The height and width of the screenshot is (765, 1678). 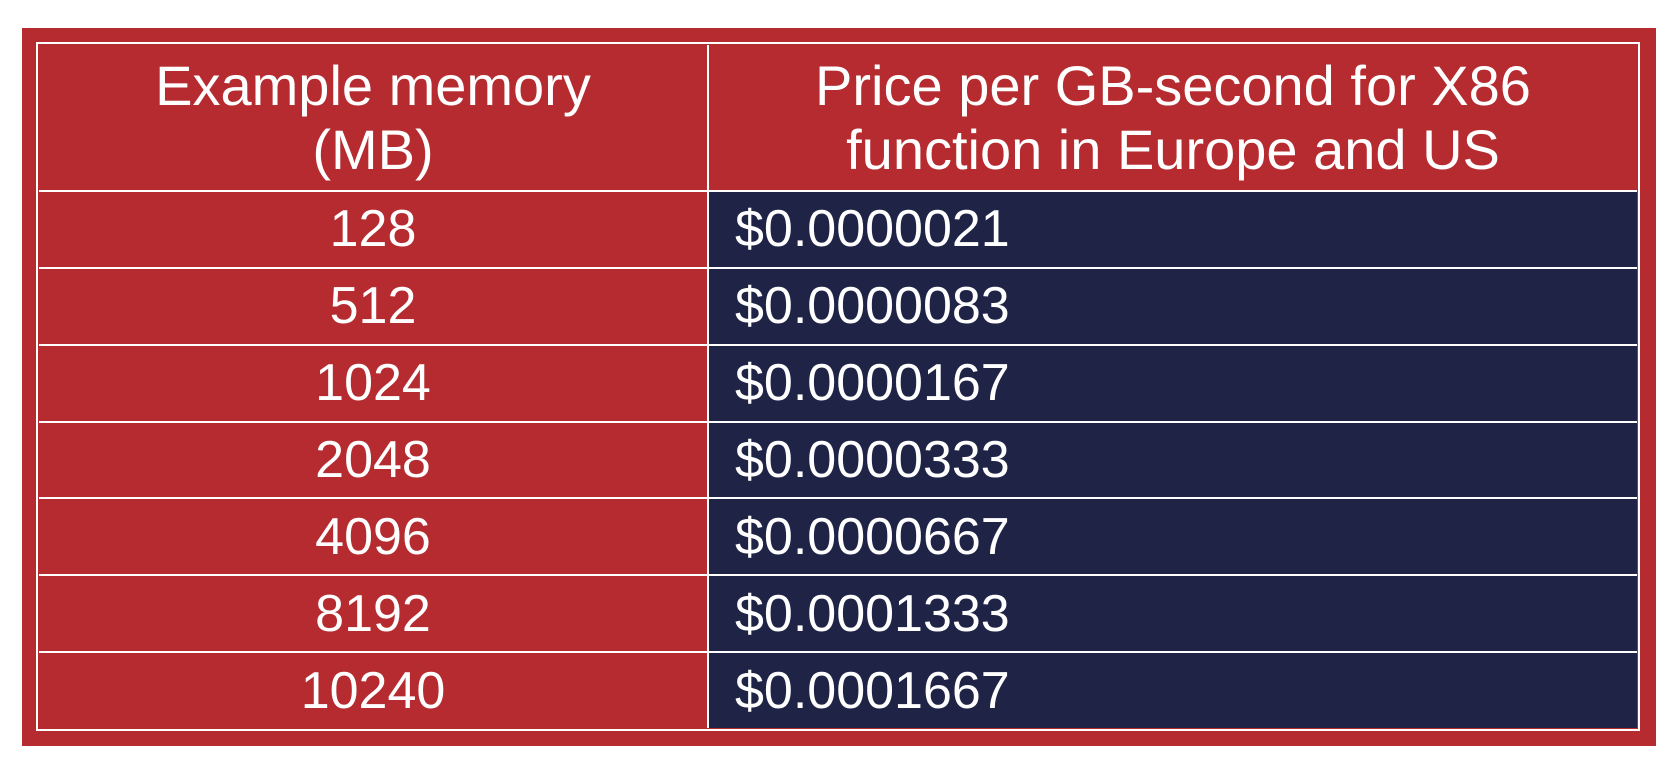 I want to click on table-row: 128 $0.0000021, so click(x=838, y=230).